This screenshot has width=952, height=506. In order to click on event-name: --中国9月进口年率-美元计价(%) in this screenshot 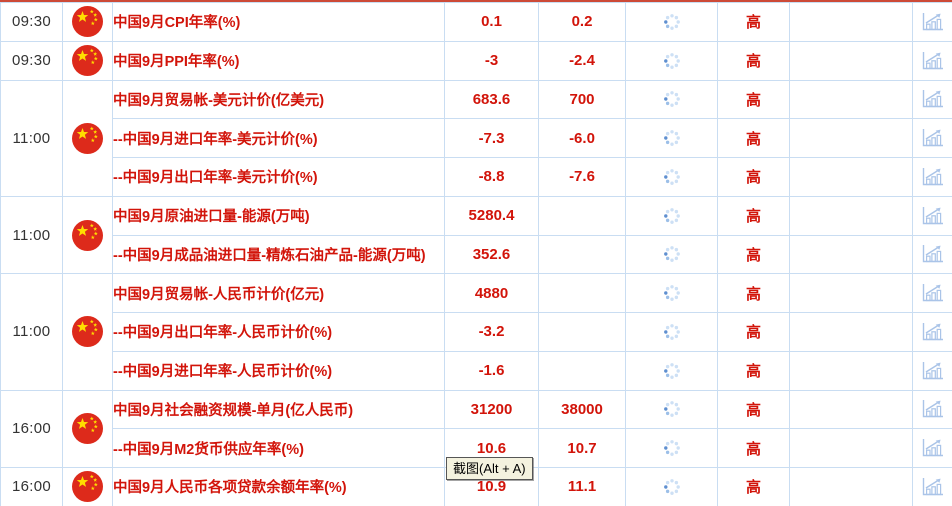, I will do `click(278, 138)`.